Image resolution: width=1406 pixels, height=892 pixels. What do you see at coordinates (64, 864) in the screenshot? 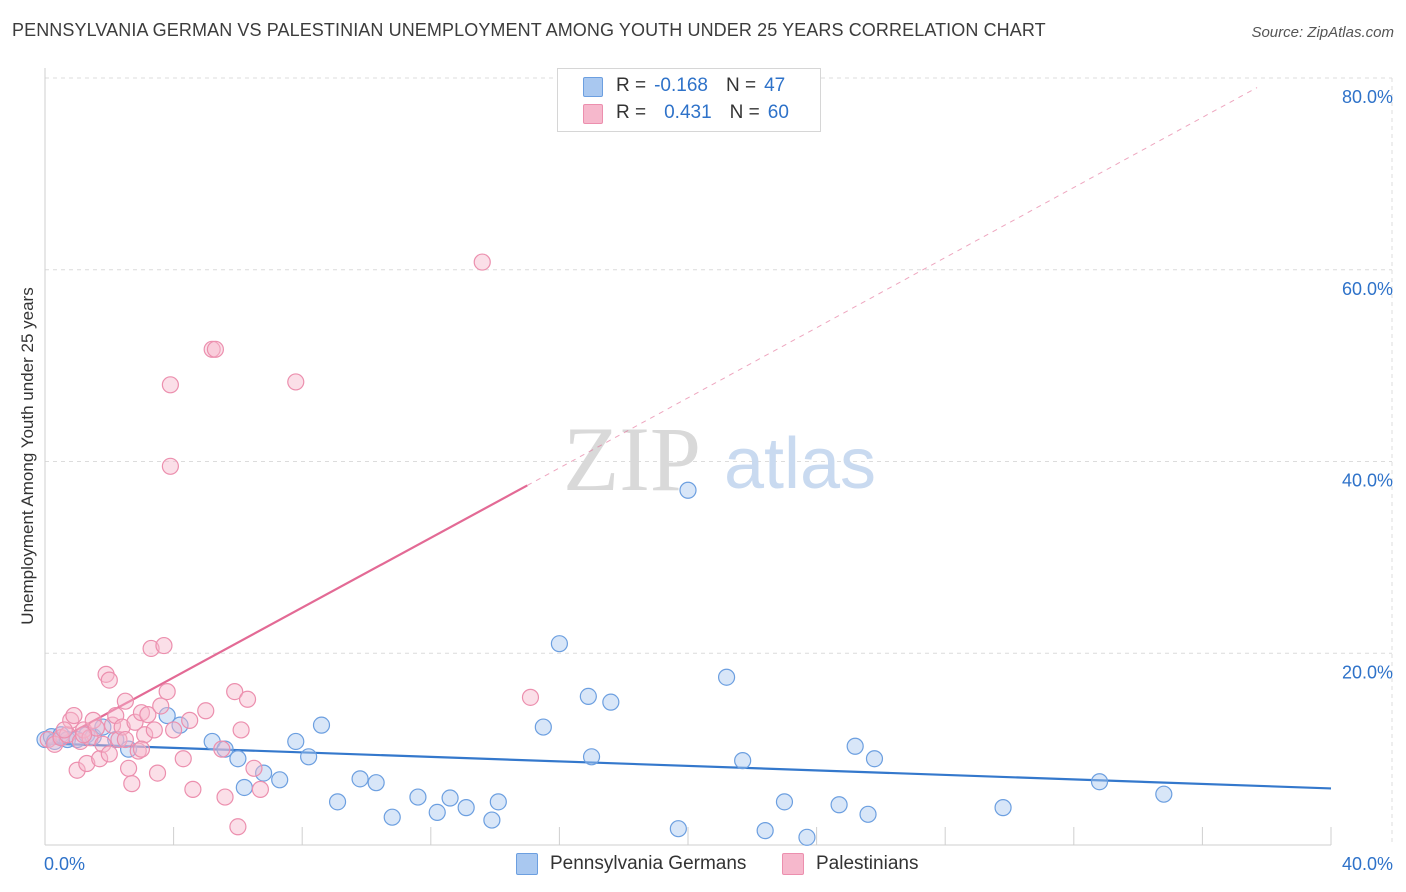
I see `x-tick-label: 0.0%` at bounding box center [64, 864].